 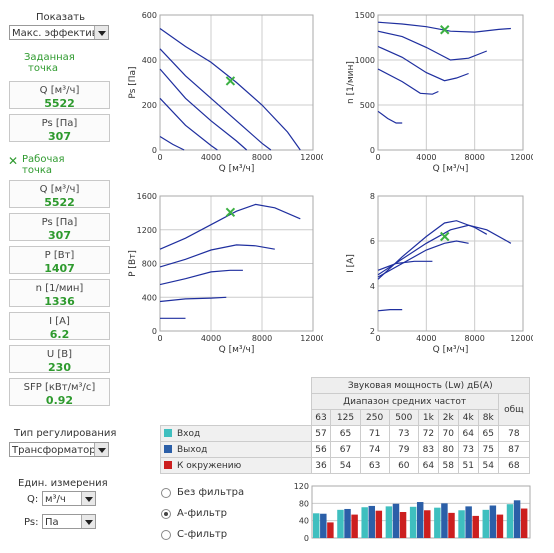 What do you see at coordinates (372, 241) in the screenshot?
I see `y-tick-label: 6` at bounding box center [372, 241].